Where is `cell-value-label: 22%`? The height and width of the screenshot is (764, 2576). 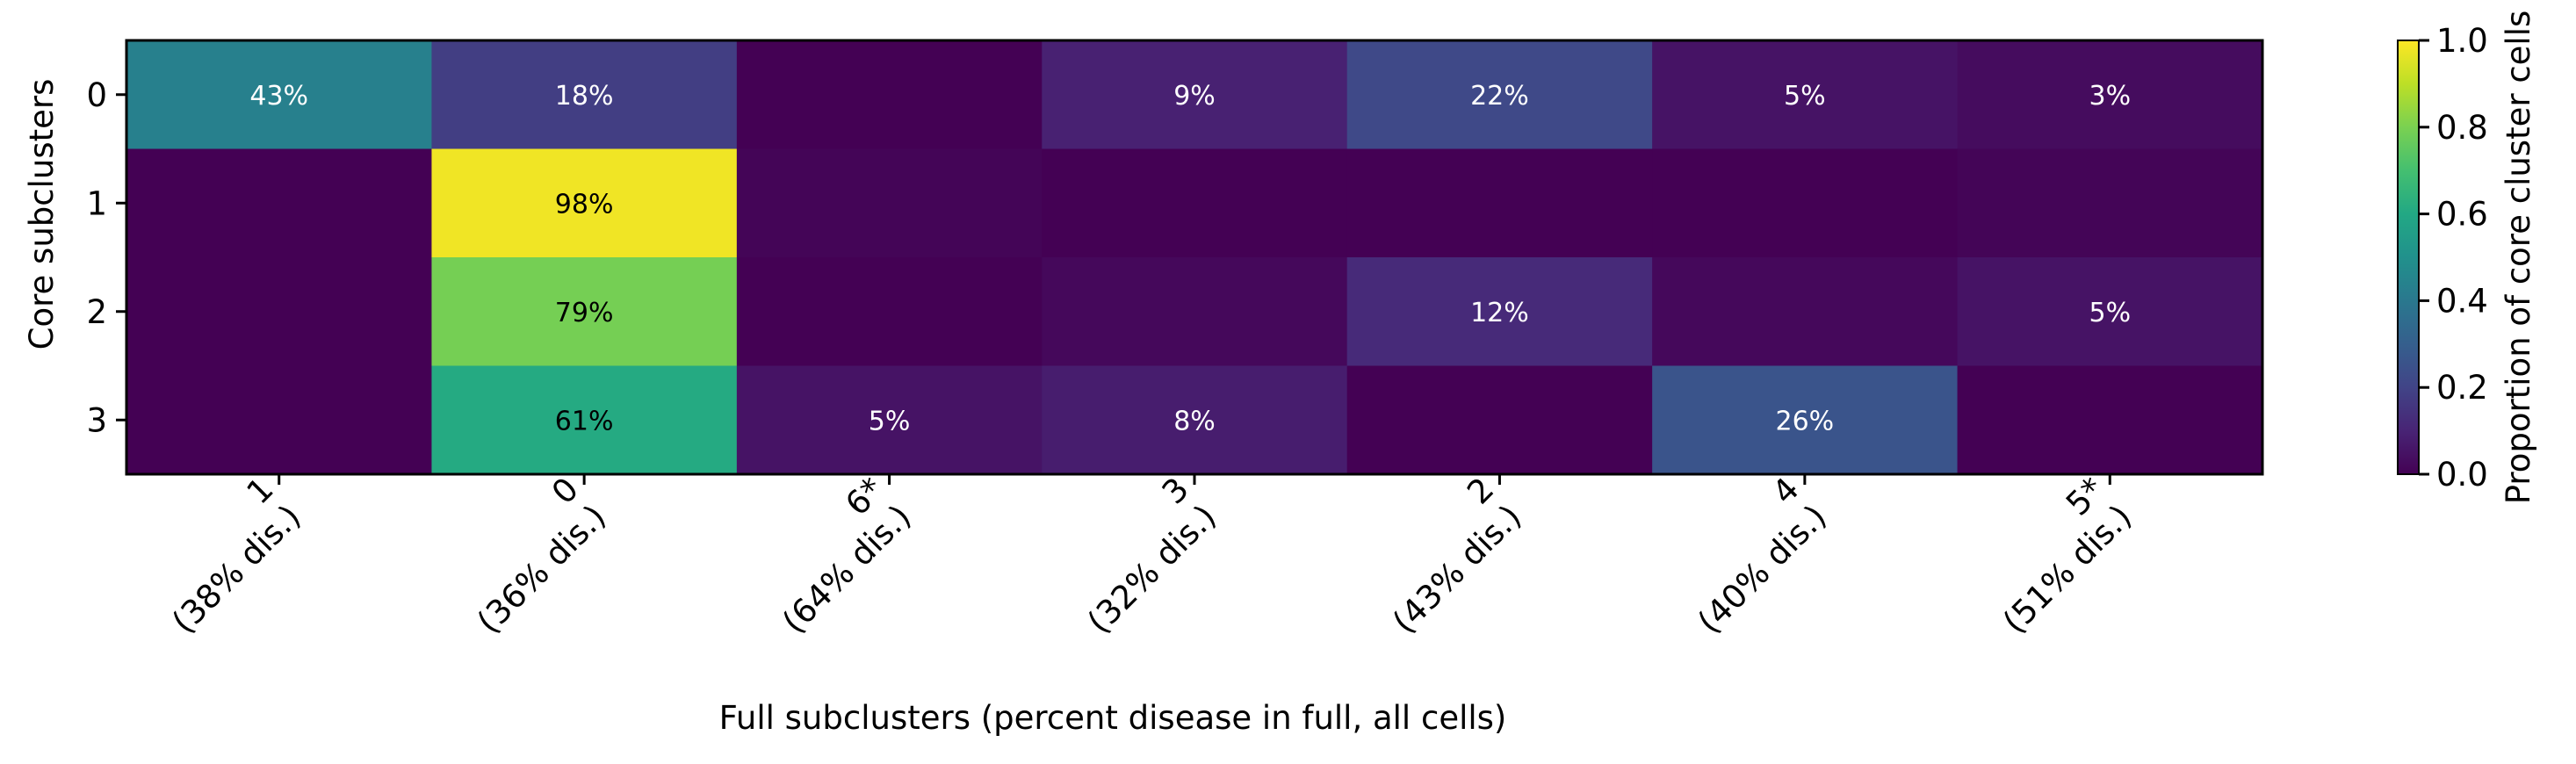 cell-value-label: 22% is located at coordinates (1499, 96).